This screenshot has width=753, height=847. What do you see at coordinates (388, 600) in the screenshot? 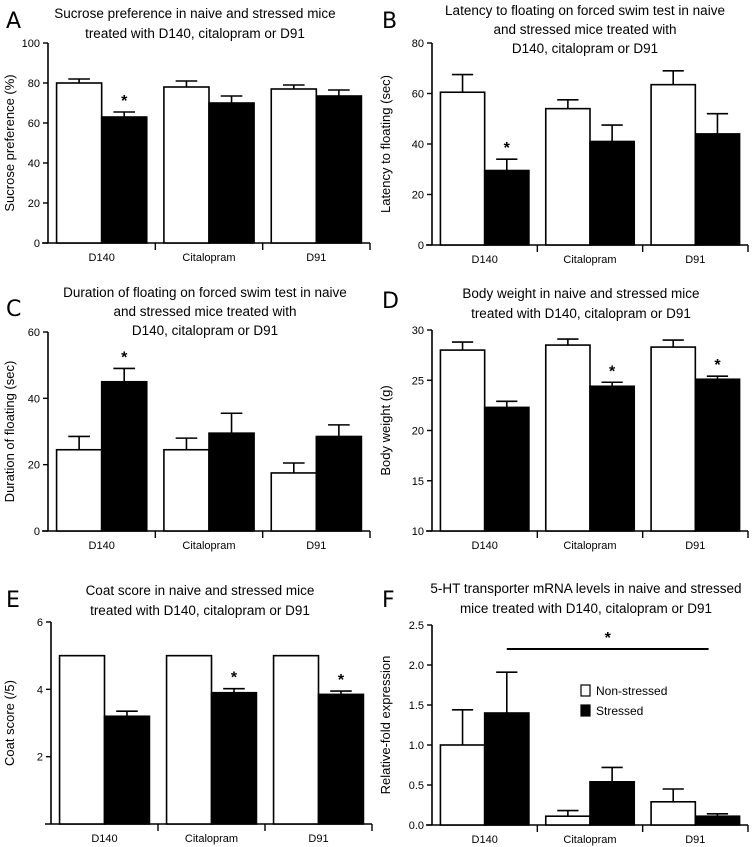
I see `panel-letter: F` at bounding box center [388, 600].